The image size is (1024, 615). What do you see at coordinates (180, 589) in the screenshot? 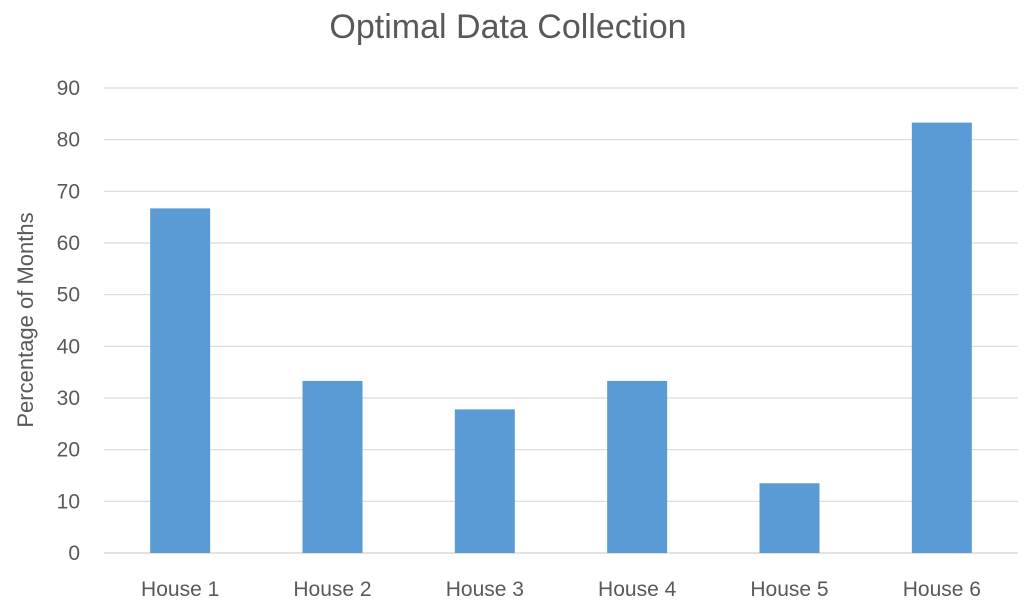
I see `x-tick-label: House 1` at bounding box center [180, 589].